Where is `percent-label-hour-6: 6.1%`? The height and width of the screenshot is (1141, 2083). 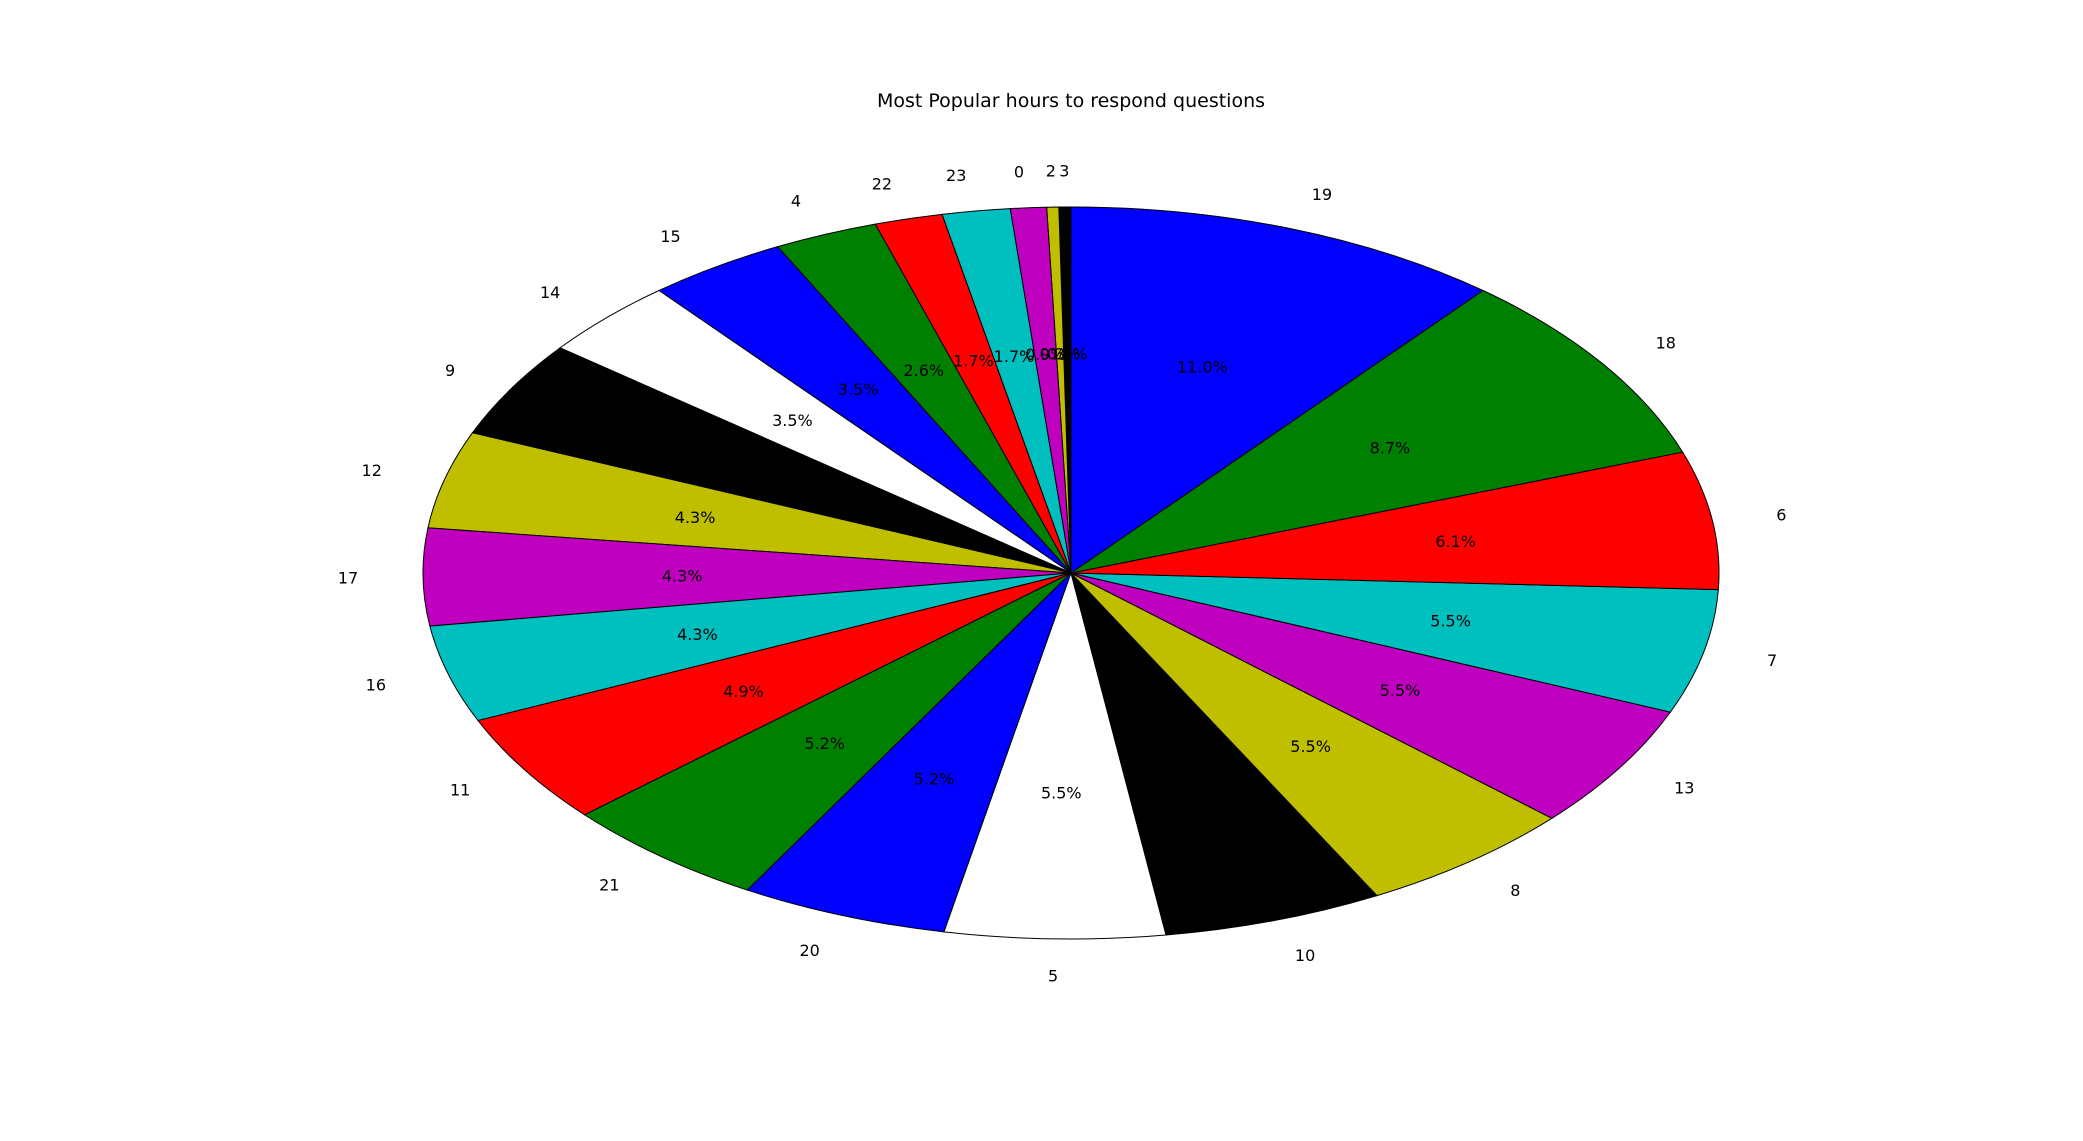
percent-label-hour-6: 6.1% is located at coordinates (1455, 541).